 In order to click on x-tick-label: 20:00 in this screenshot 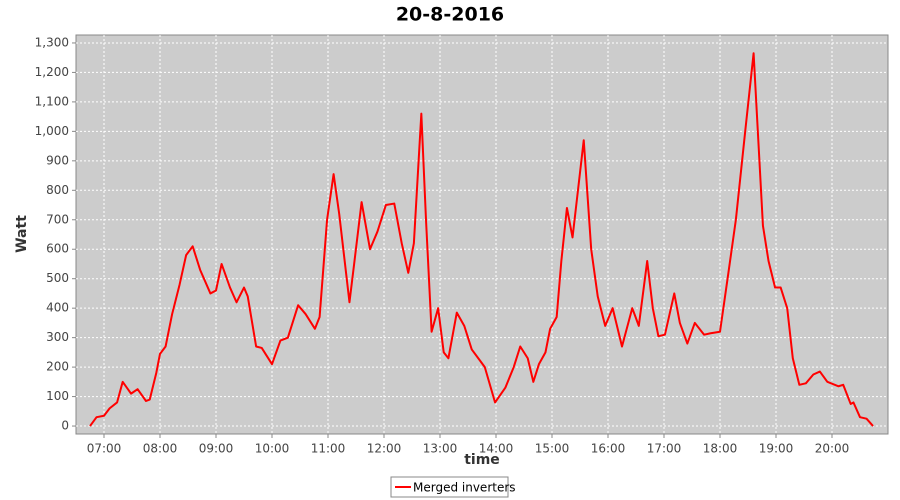, I will do `click(832, 449)`.